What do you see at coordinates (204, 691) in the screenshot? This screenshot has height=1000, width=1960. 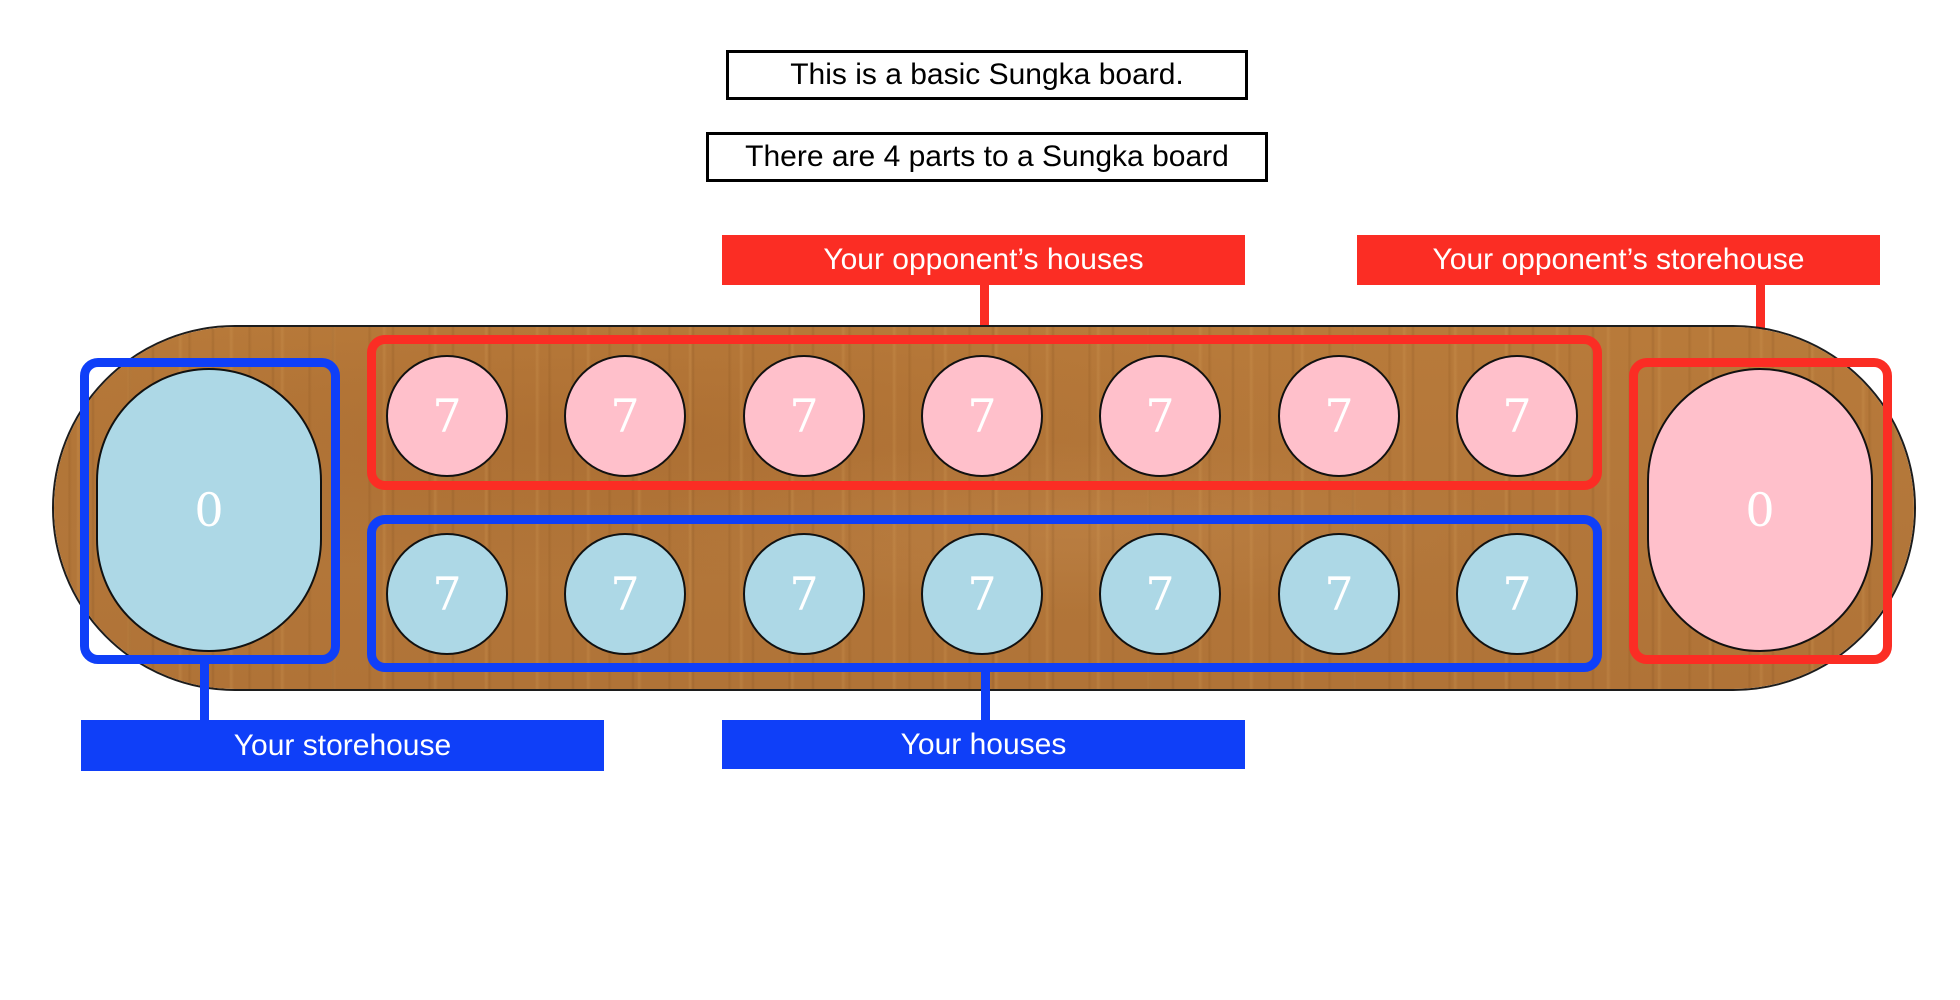 I see `your-storehouse-connector` at bounding box center [204, 691].